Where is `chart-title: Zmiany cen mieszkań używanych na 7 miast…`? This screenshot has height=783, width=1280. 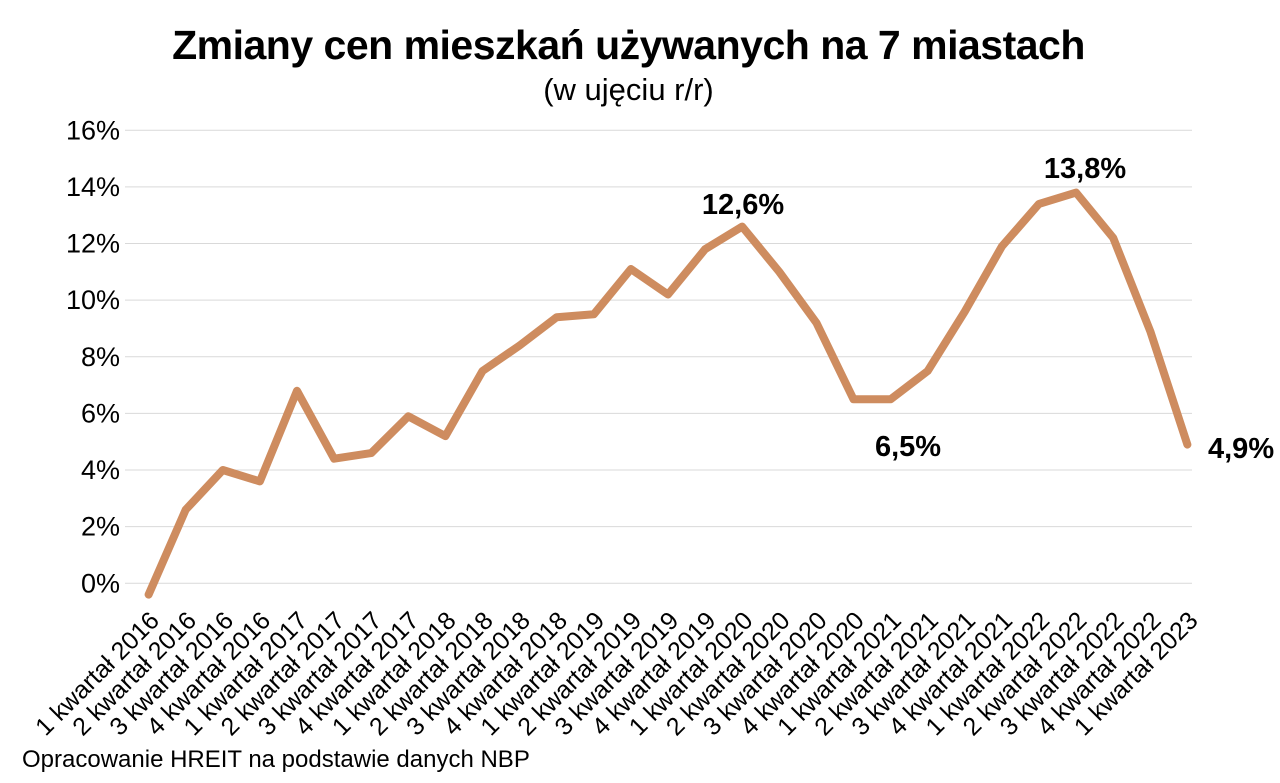
chart-title: Zmiany cen mieszkań używanych na 7 miast… is located at coordinates (628, 45).